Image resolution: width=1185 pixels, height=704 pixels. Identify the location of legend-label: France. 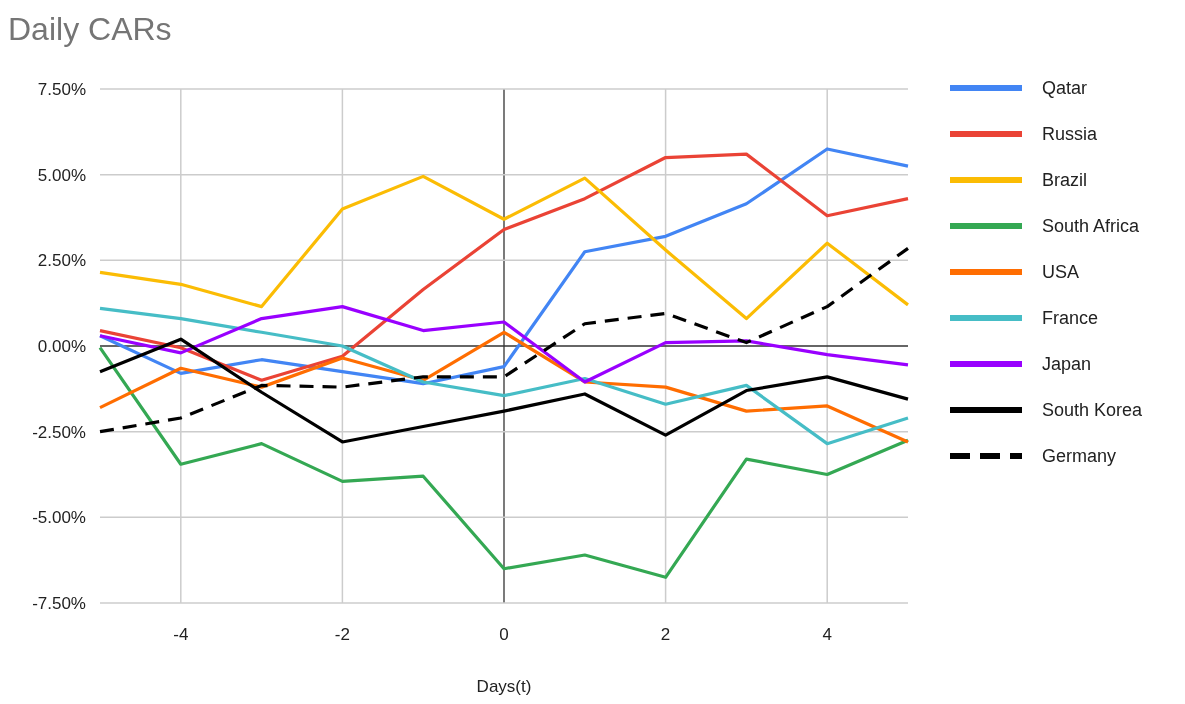
(1070, 318).